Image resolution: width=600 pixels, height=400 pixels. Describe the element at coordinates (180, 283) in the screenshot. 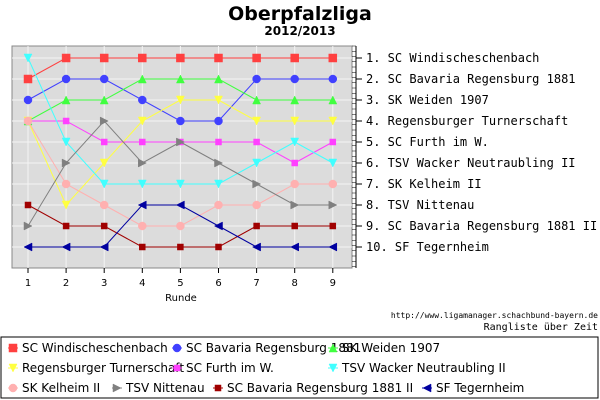

I see `x-tick-label: 5` at that location.